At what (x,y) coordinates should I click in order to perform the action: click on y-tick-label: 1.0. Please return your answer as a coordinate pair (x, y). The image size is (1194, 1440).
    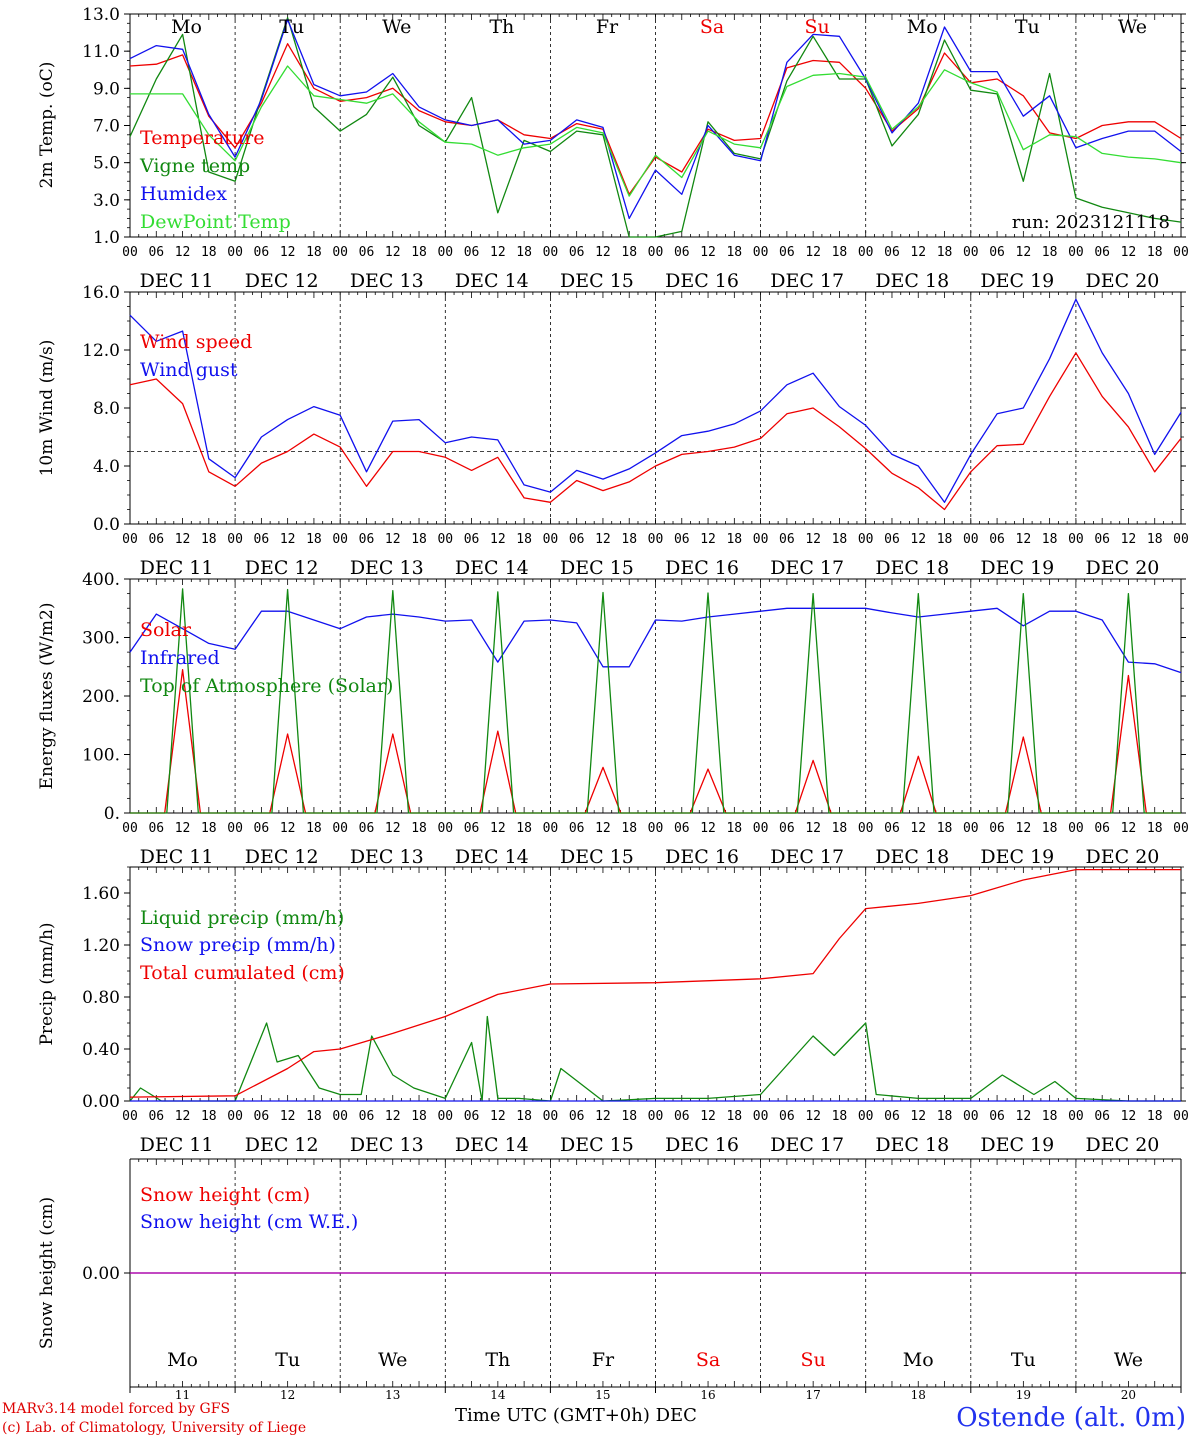
    Looking at the image, I should click on (106, 238).